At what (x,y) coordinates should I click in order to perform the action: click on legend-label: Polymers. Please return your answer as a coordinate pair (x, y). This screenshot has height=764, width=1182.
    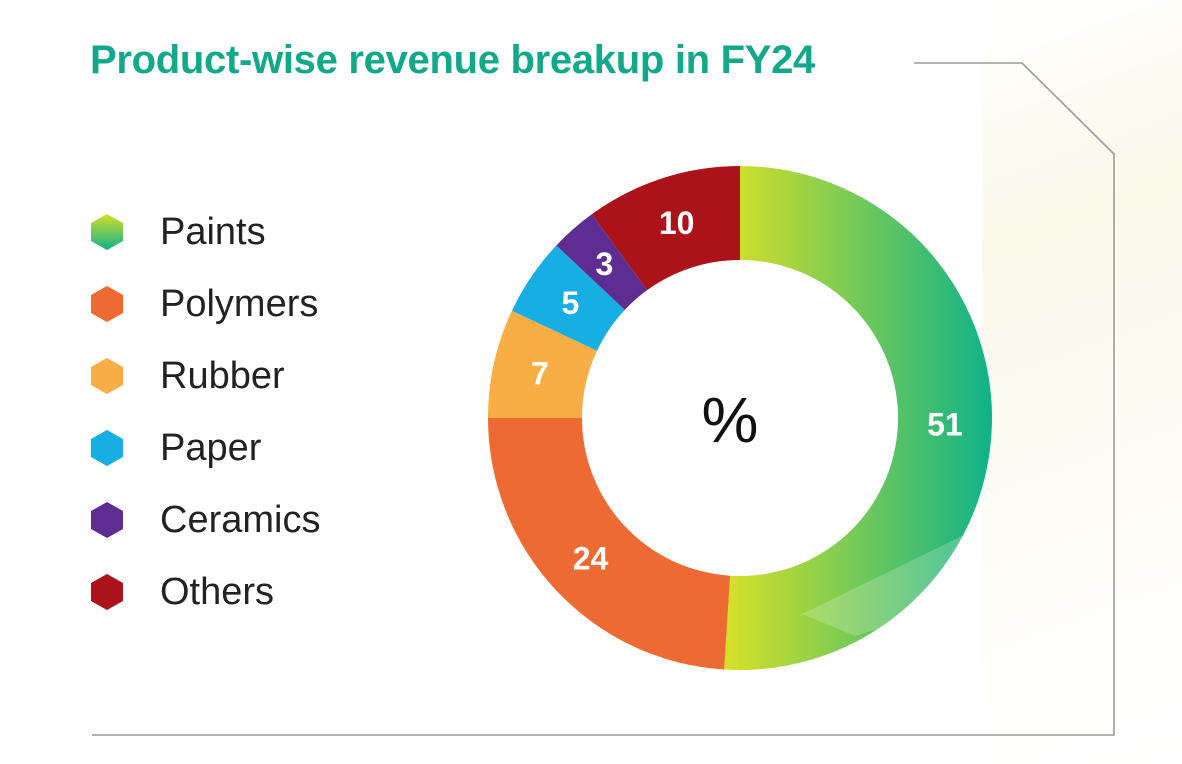
    Looking at the image, I should click on (239, 303).